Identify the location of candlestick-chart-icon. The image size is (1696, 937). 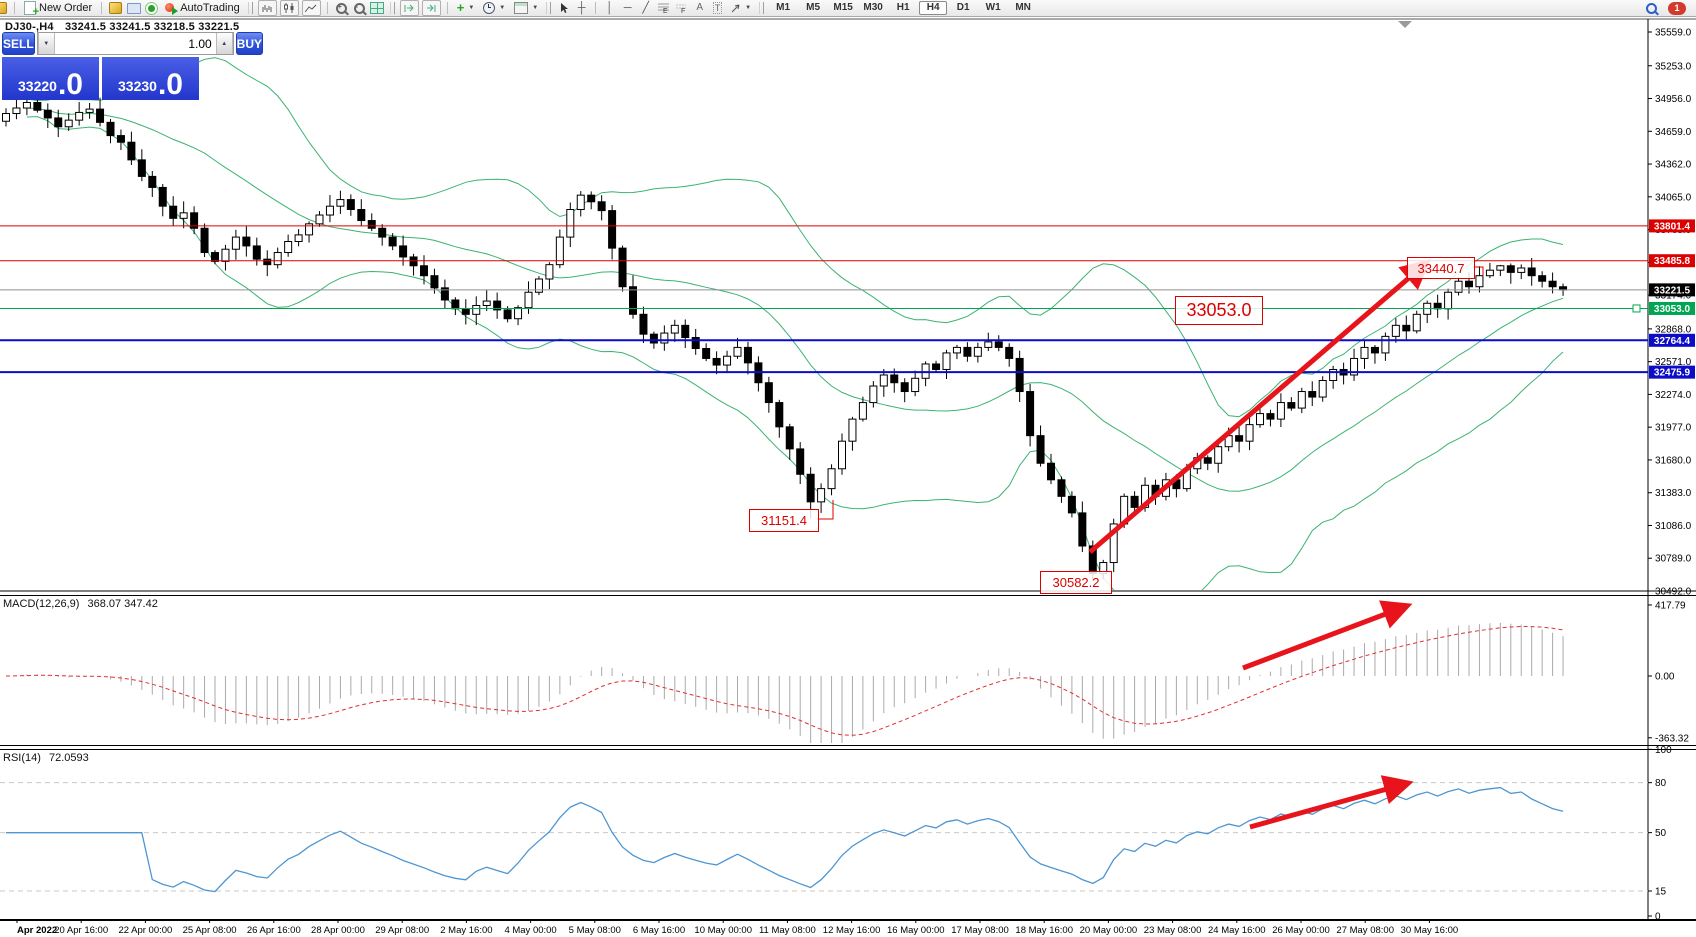
(289, 8).